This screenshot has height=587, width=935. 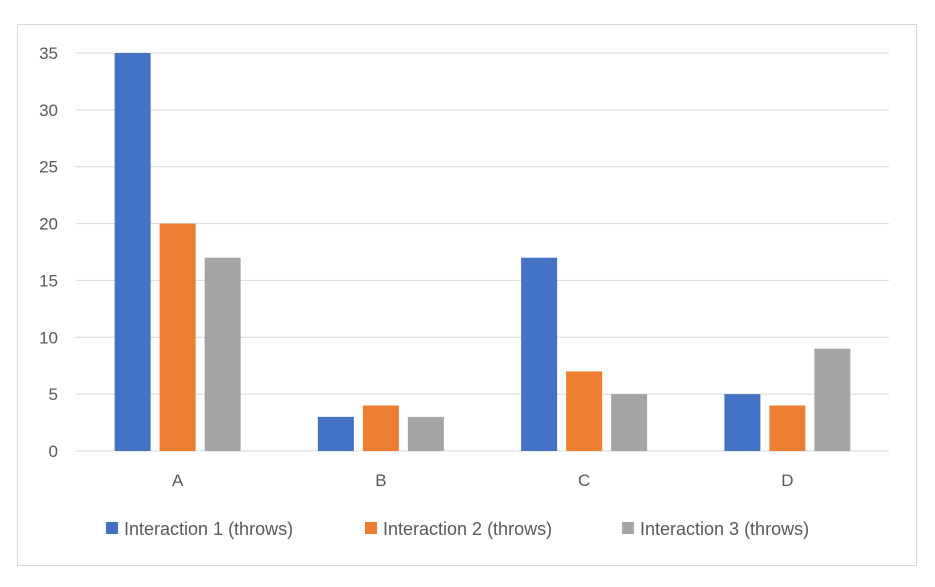 What do you see at coordinates (787, 480) in the screenshot?
I see `x-tick-label: D` at bounding box center [787, 480].